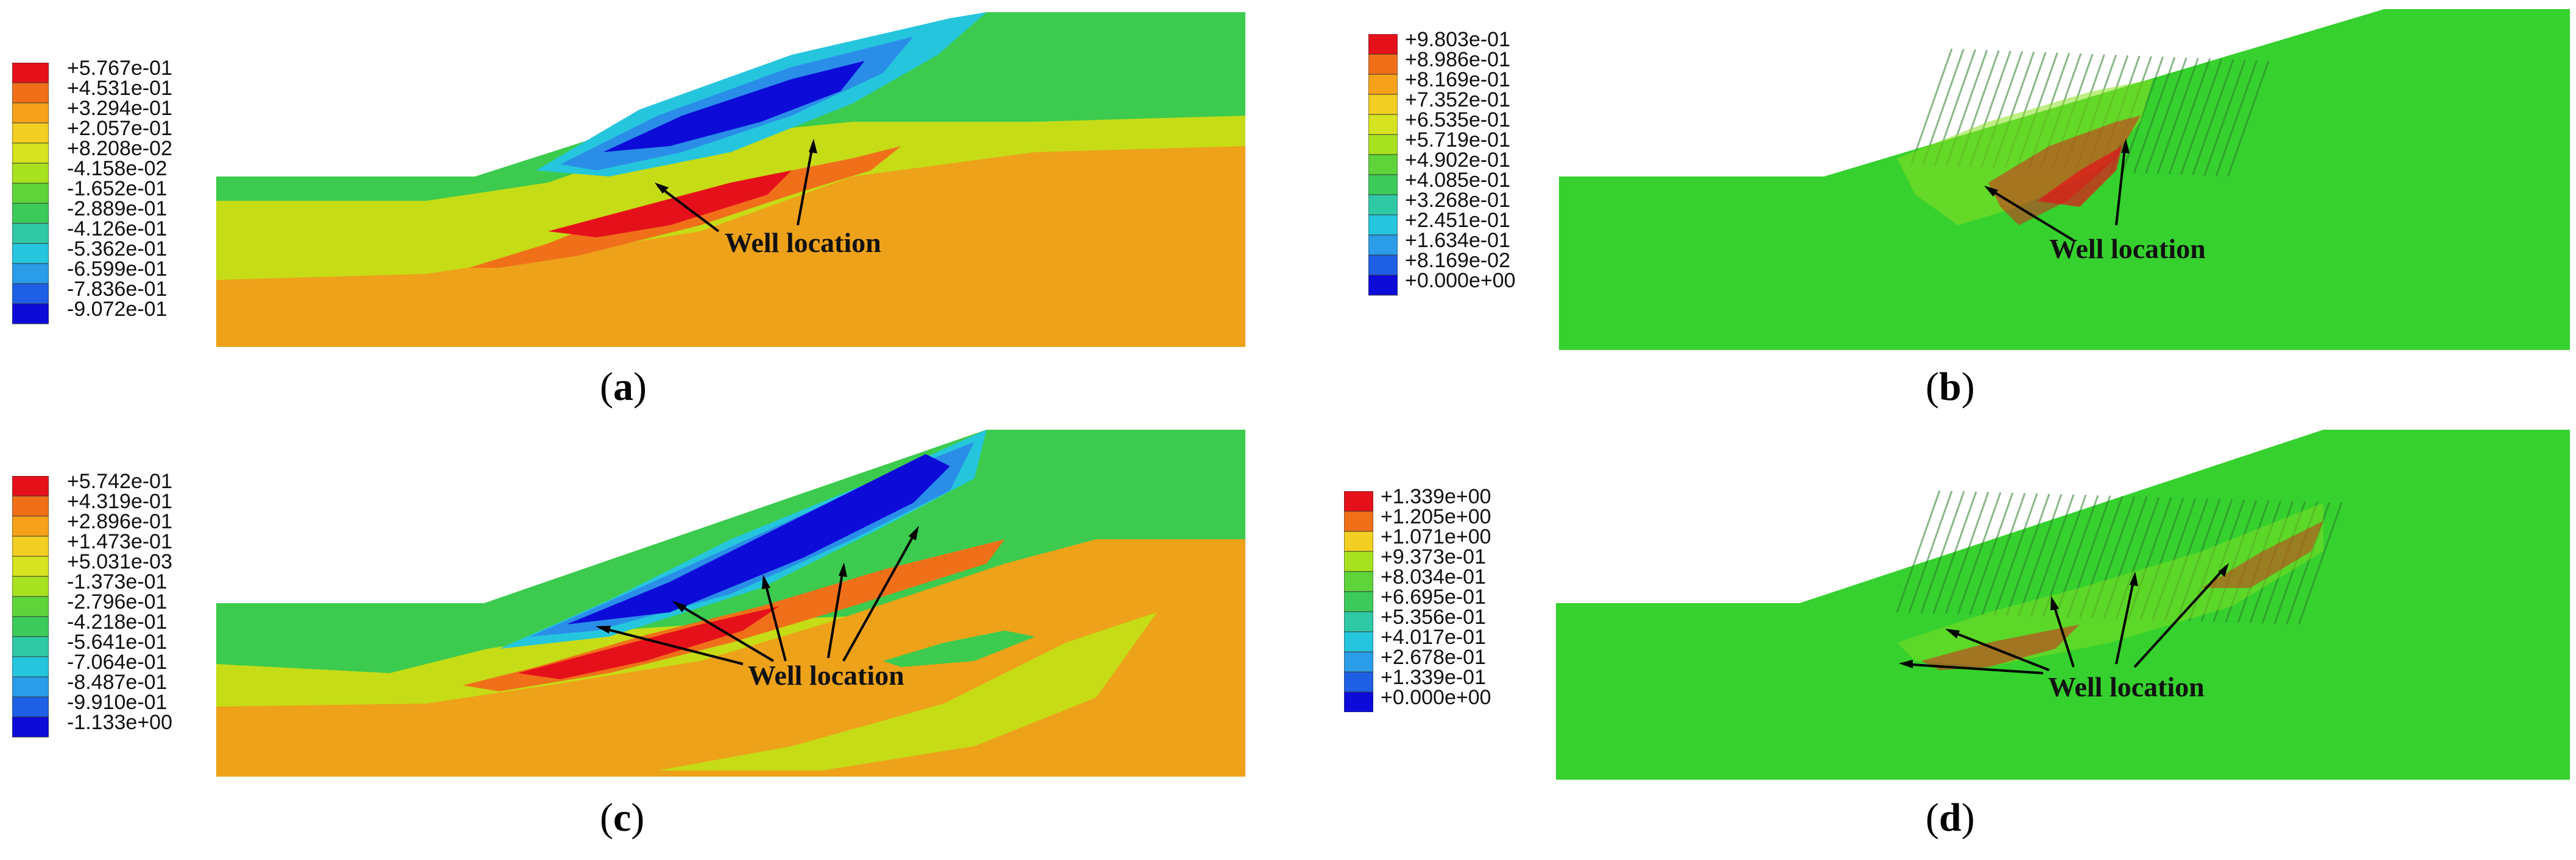 This screenshot has width=2576, height=860. What do you see at coordinates (1433, 597) in the screenshot?
I see `legend-label: +6.695e-01` at bounding box center [1433, 597].